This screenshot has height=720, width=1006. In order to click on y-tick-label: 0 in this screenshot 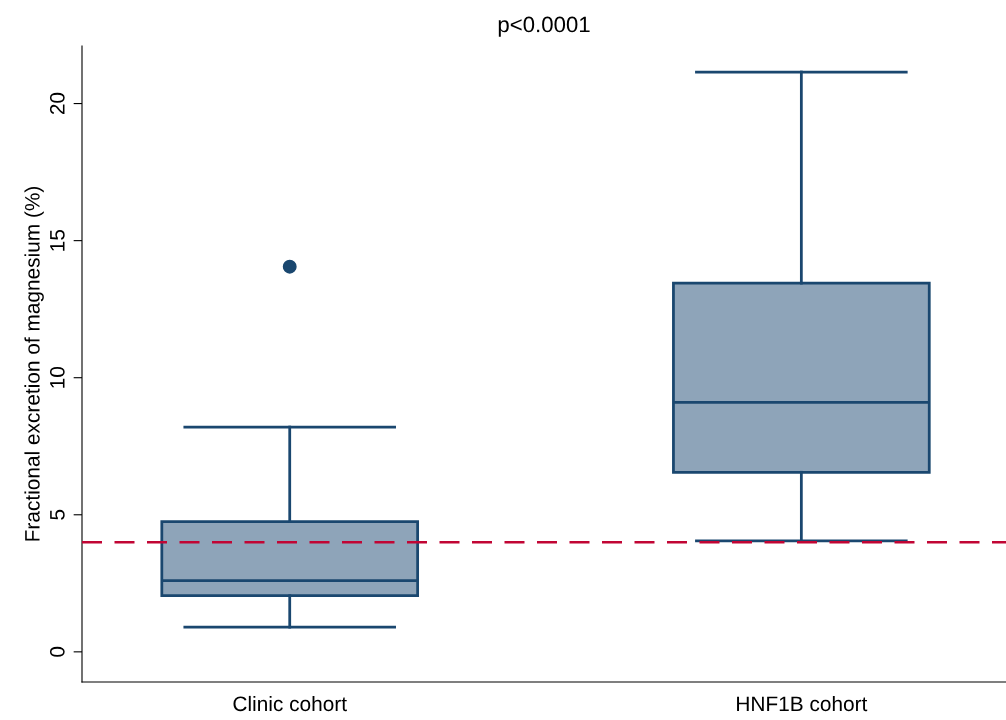, I will do `click(57, 651)`.